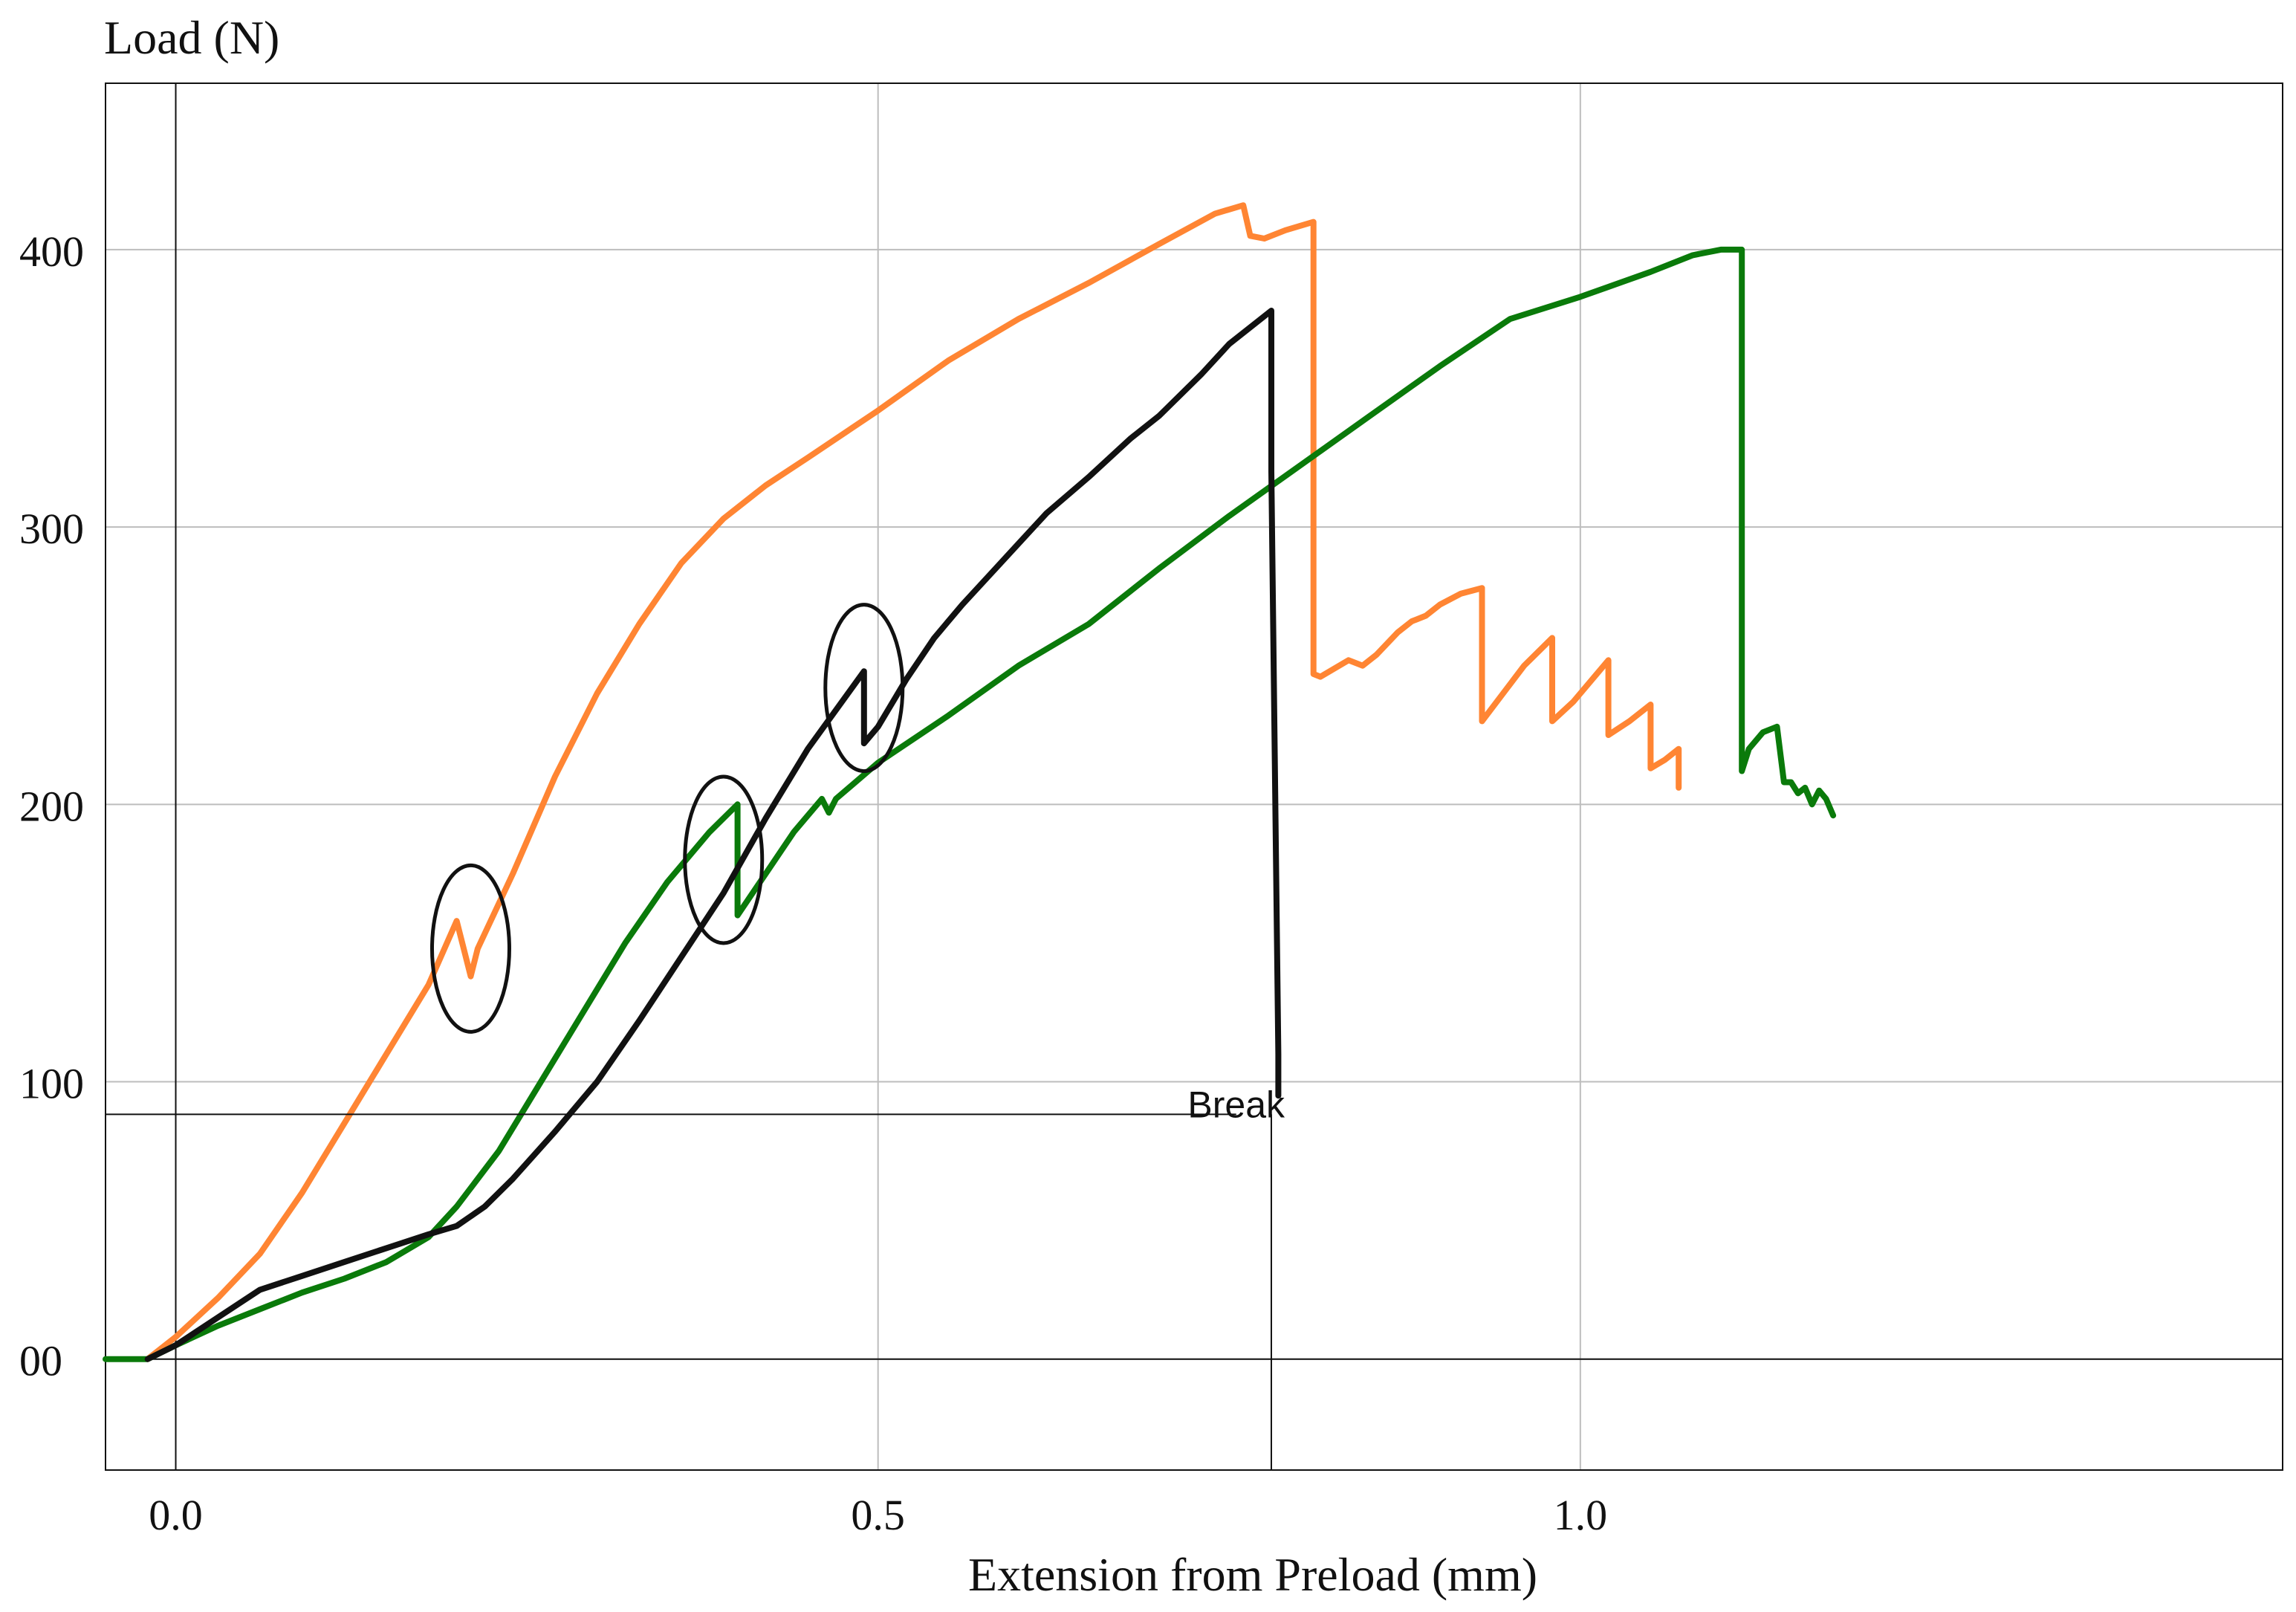  I want to click on x-tick-label: 0.5, so click(878, 1515).